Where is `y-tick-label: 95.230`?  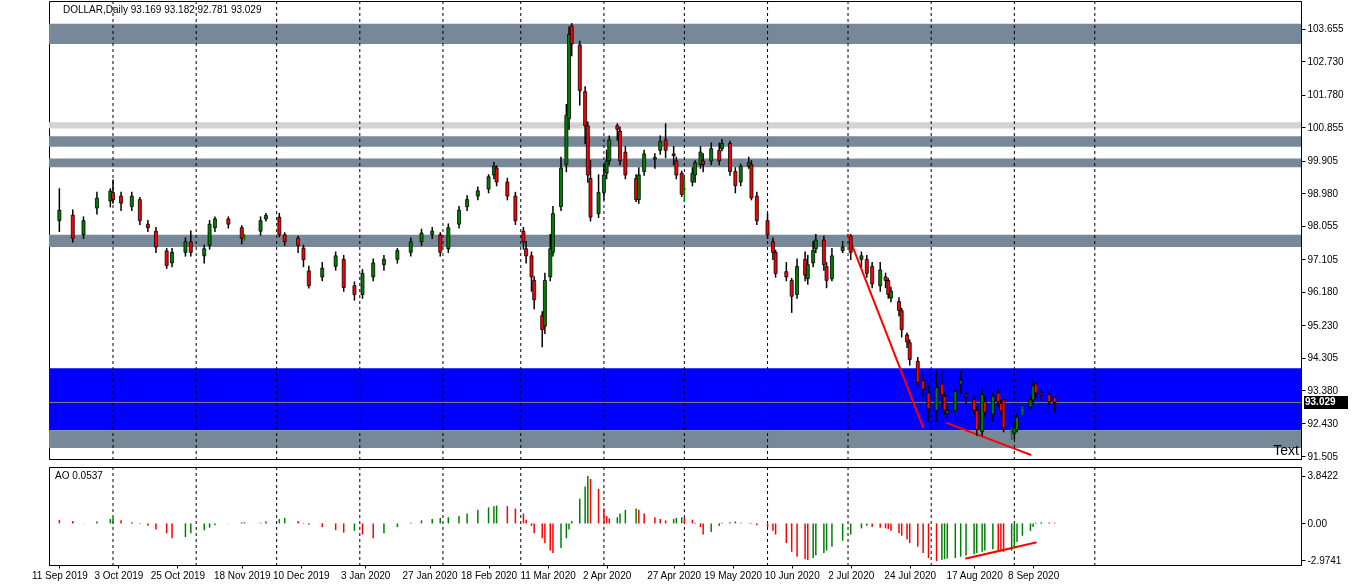 y-tick-label: 95.230 is located at coordinates (1323, 325).